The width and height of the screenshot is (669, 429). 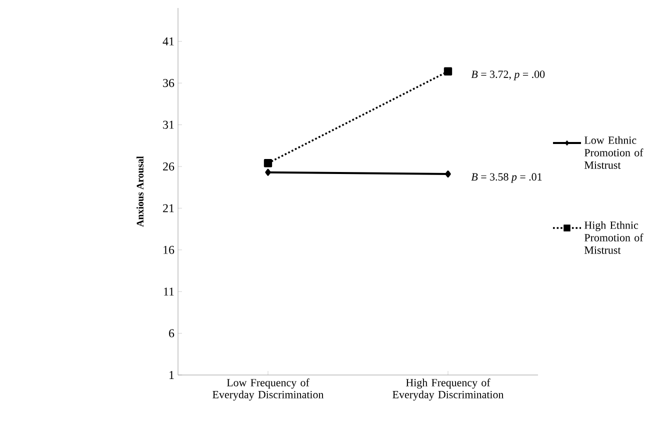 I want to click on y-tick-label: 26, so click(x=168, y=166).